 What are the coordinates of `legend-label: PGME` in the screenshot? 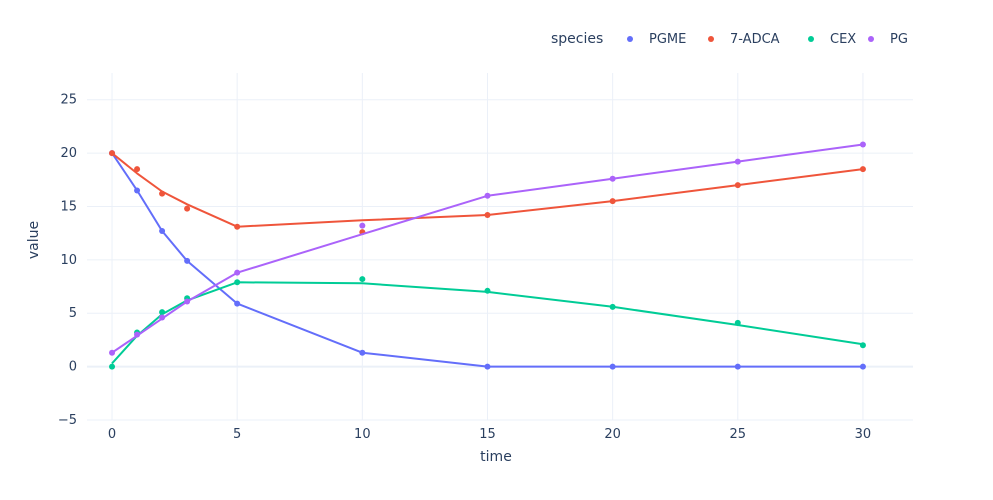 It's located at (667, 39).